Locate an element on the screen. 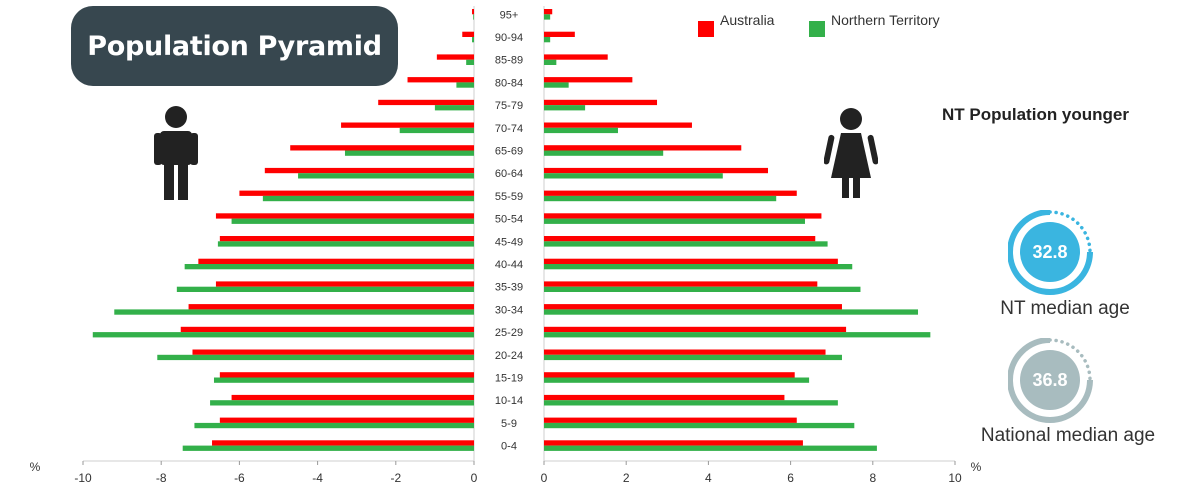 The height and width of the screenshot is (491, 1188). age-group-label: 95+ is located at coordinates (509, 15).